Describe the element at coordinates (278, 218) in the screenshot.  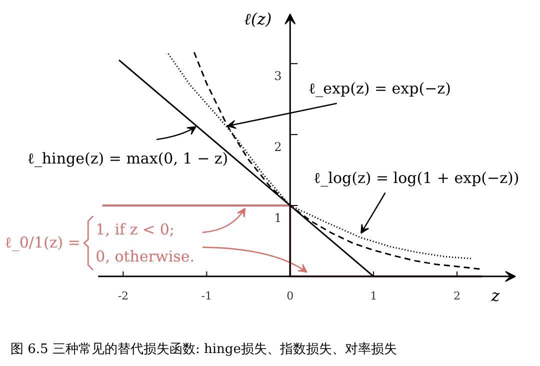
I see `y-tick-label: 1` at that location.